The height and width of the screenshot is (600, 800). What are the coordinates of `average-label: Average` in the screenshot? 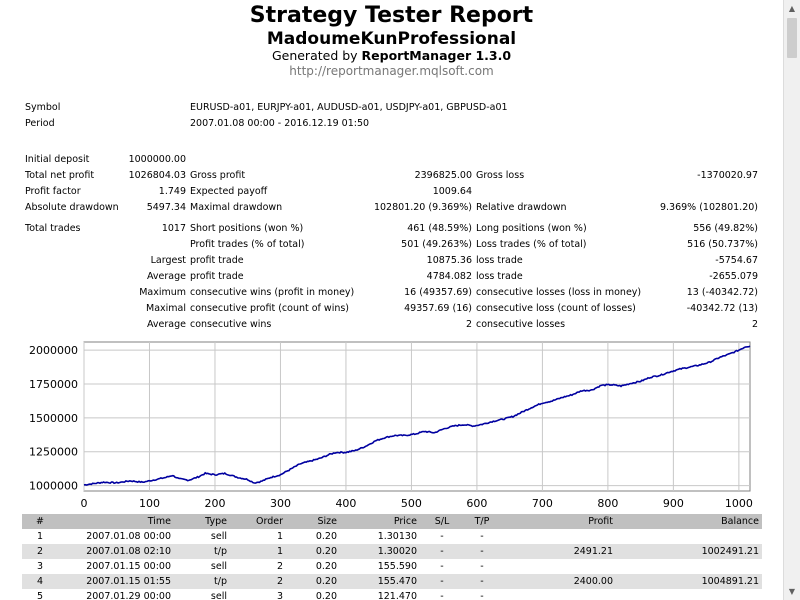 It's located at (166, 276).